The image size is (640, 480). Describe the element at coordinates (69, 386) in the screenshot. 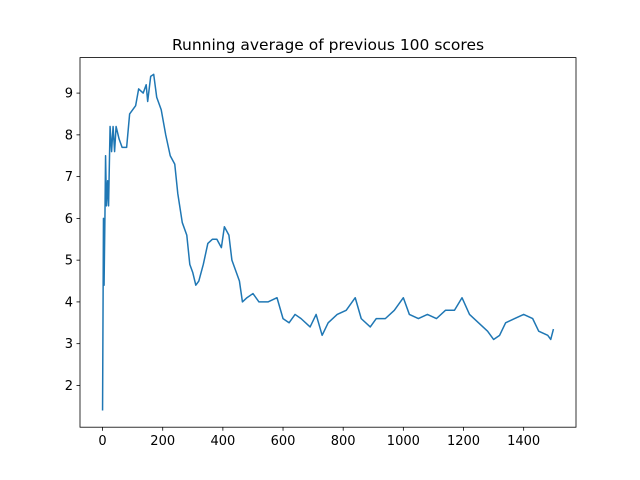

I see `y-tick-label: 2` at that location.